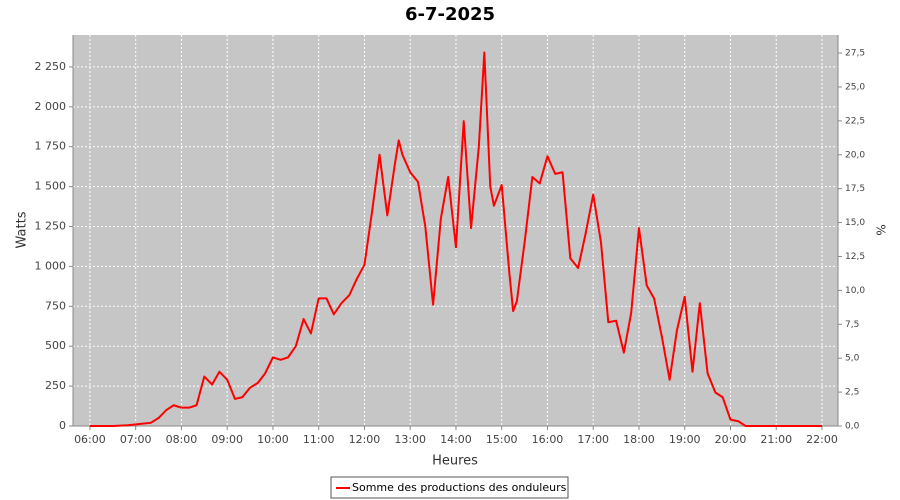  Describe the element at coordinates (855, 257) in the screenshot. I see `y2-tick-label: 12,5` at that location.